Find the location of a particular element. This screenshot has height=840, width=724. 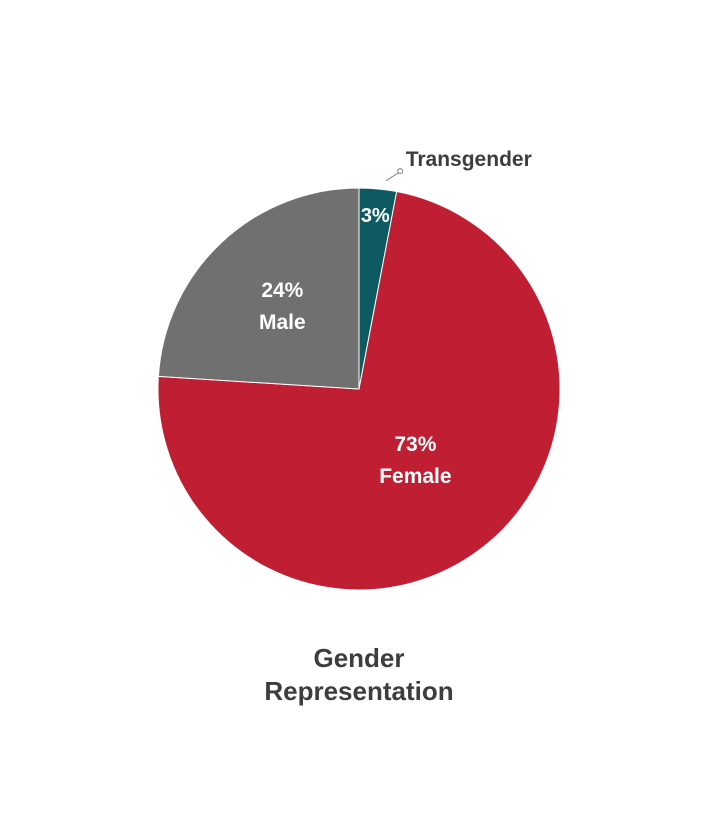

value-label: 3% is located at coordinates (375, 216).